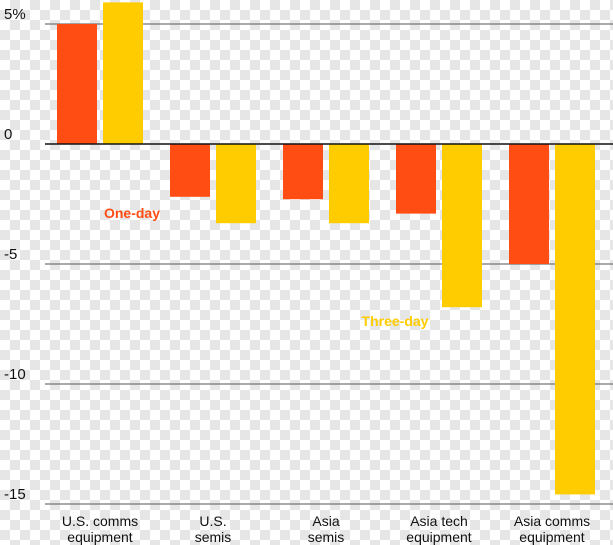 The image size is (613, 545). I want to click on y-tick-label: 0, so click(8, 134).